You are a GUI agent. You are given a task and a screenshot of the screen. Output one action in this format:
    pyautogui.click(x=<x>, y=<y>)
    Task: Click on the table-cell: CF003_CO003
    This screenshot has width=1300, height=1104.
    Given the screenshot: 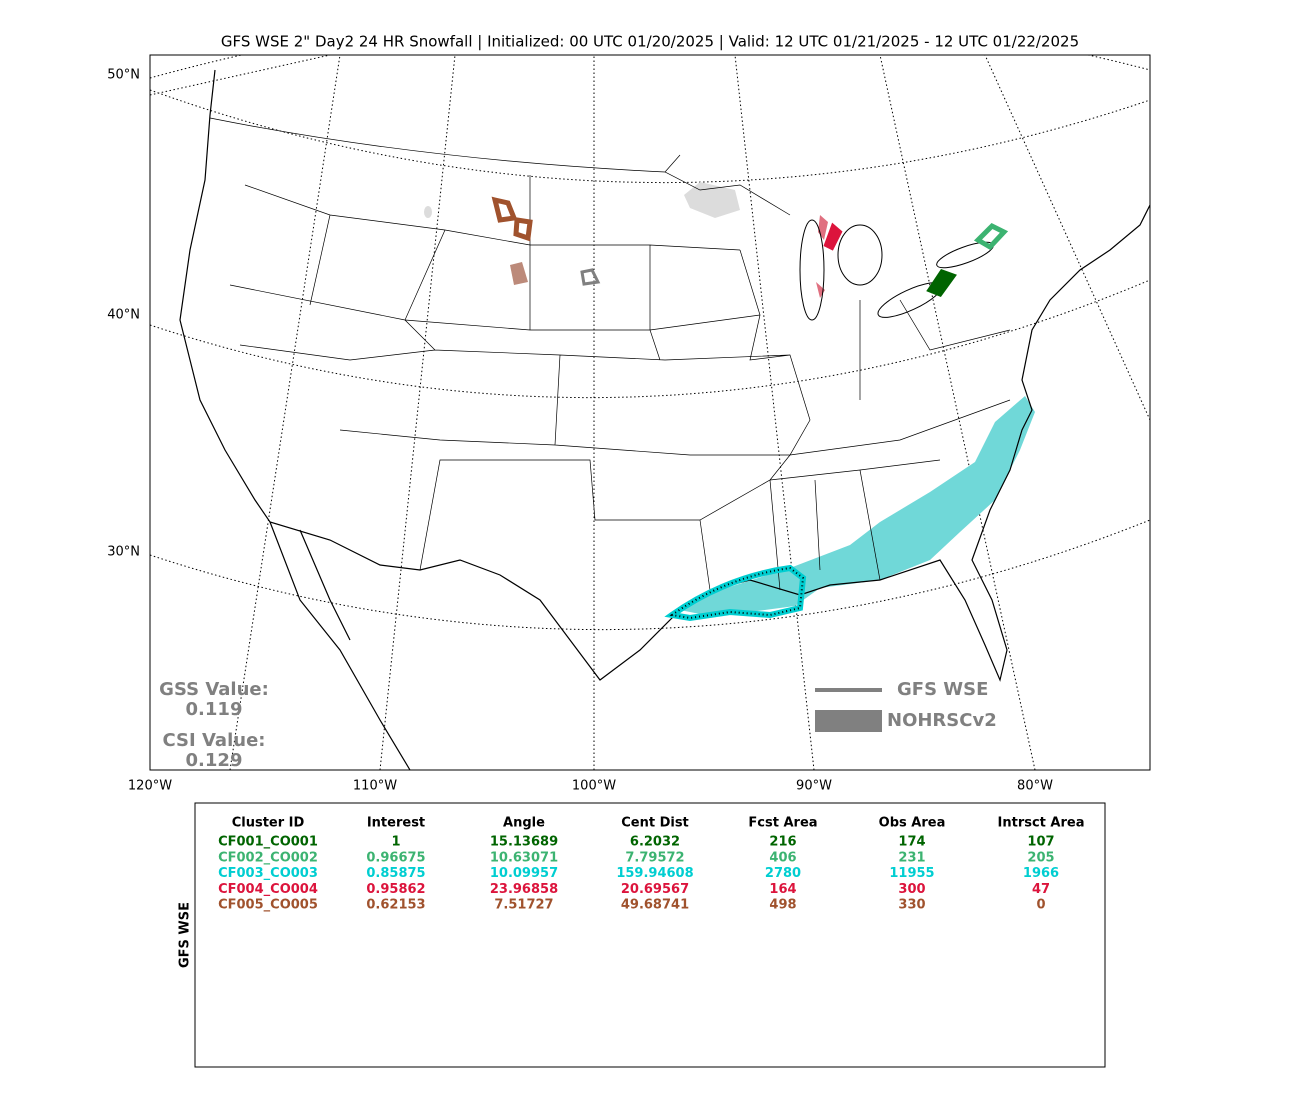 What is the action you would take?
    pyautogui.click(x=268, y=873)
    